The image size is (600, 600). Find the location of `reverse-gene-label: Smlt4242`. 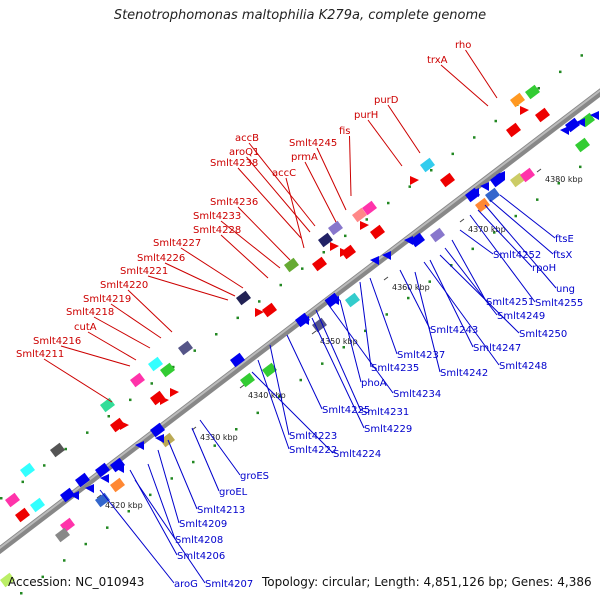

reverse-gene-label: Smlt4242 is located at coordinates (464, 373).